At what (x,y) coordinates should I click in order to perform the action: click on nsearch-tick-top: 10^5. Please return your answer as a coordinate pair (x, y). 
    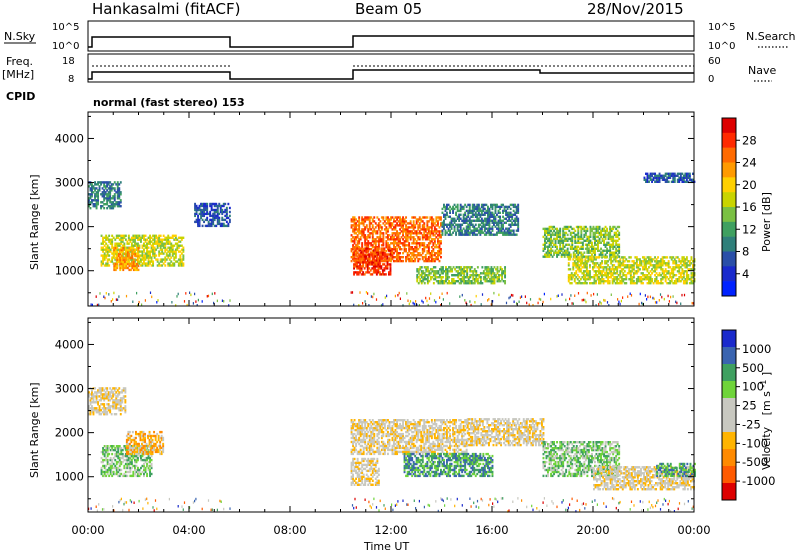
    Looking at the image, I should click on (721, 27).